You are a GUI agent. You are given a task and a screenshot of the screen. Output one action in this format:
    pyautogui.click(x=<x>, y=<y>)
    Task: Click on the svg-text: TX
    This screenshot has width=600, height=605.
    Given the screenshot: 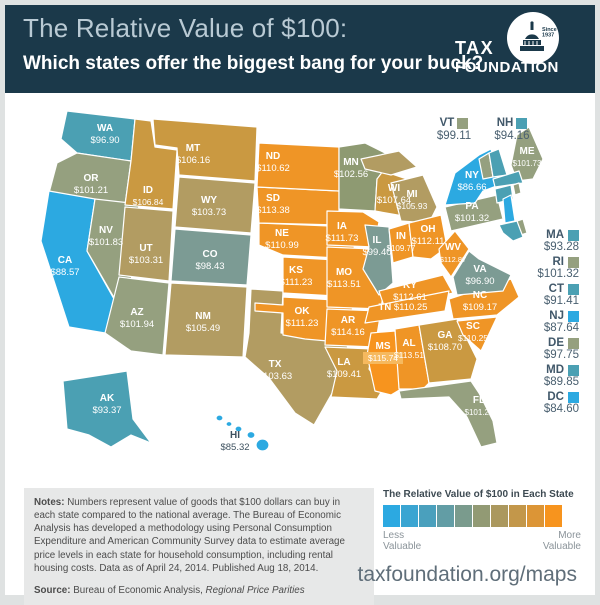 What is the action you would take?
    pyautogui.click(x=275, y=364)
    